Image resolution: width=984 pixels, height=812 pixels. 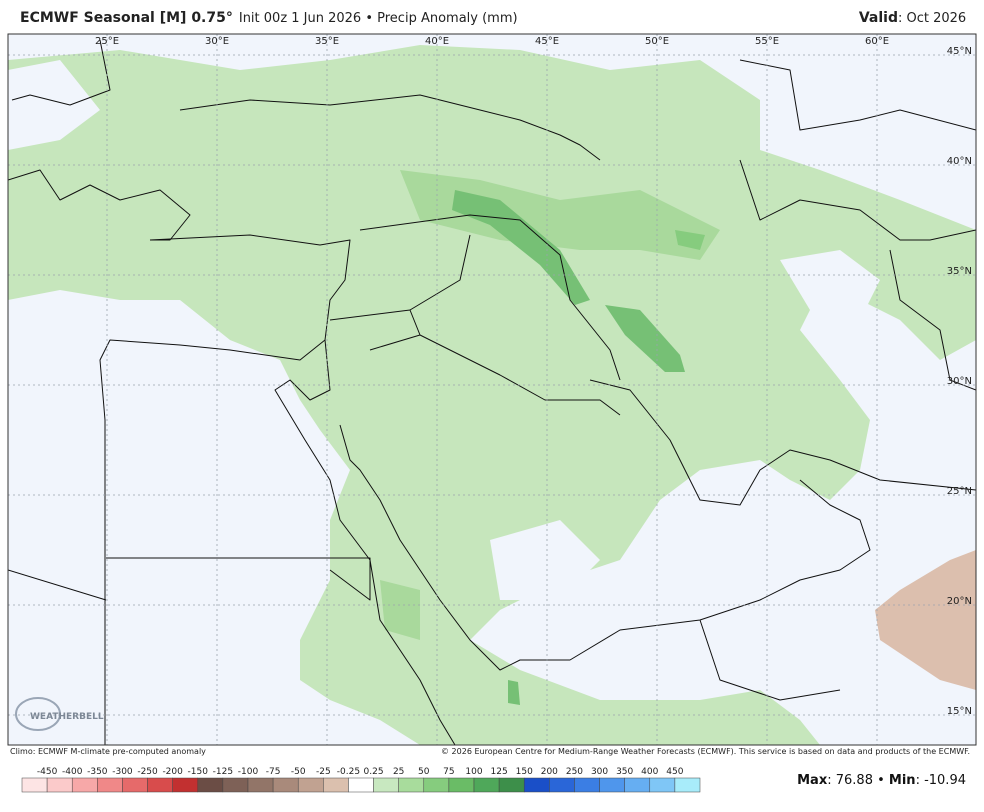 I want to click on colorbar-label: 75, so click(x=448, y=772).